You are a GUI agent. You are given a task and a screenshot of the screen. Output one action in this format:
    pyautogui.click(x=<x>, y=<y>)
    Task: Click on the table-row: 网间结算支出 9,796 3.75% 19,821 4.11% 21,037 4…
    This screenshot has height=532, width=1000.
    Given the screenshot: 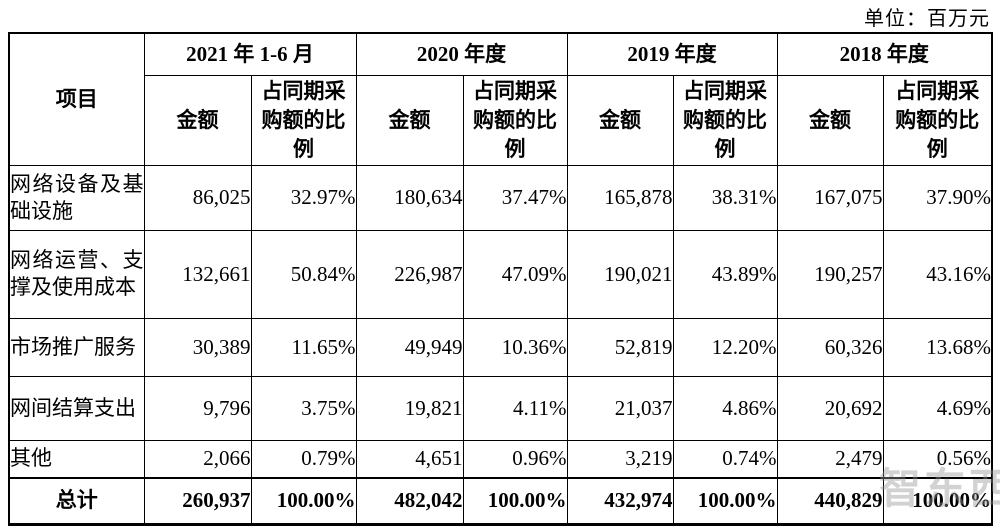 What is the action you would take?
    pyautogui.click(x=500, y=408)
    